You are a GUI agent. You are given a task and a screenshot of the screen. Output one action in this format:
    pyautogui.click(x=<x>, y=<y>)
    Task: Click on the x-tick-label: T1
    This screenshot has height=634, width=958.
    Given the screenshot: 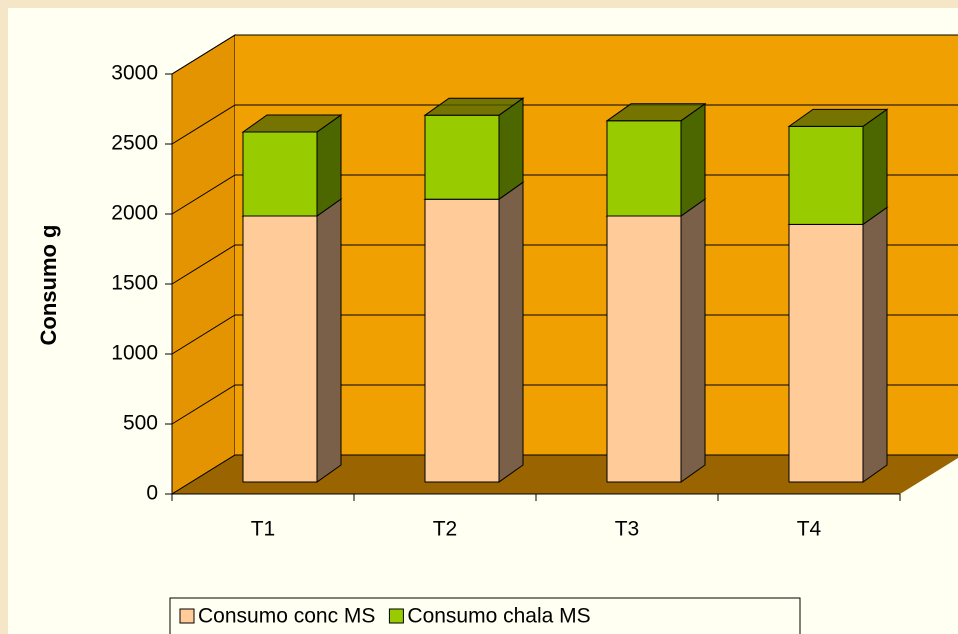 What is the action you would take?
    pyautogui.click(x=263, y=529)
    